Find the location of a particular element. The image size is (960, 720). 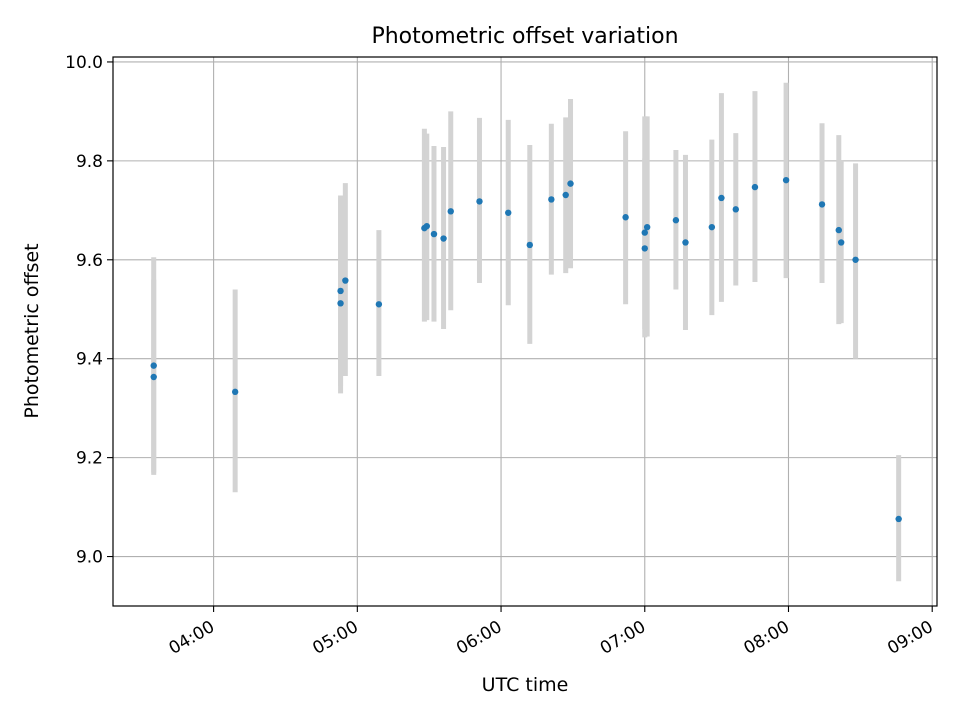

y-tick-label: 9.2 is located at coordinates (89, 459).